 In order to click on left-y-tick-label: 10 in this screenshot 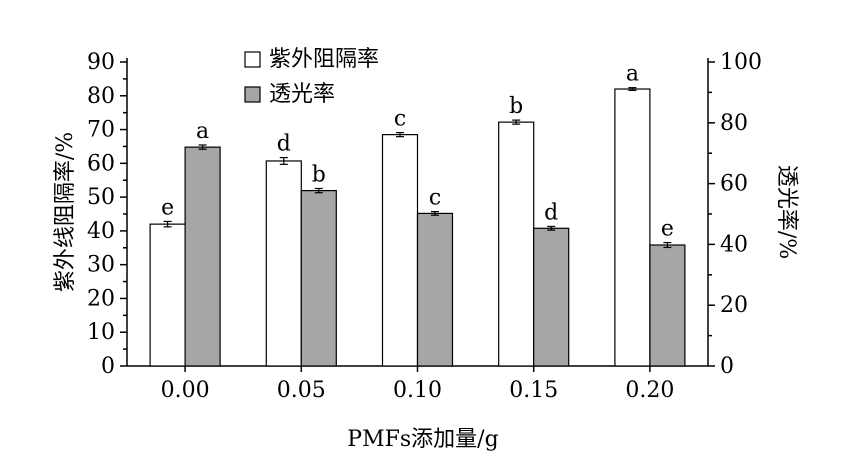, I will do `click(101, 332)`.